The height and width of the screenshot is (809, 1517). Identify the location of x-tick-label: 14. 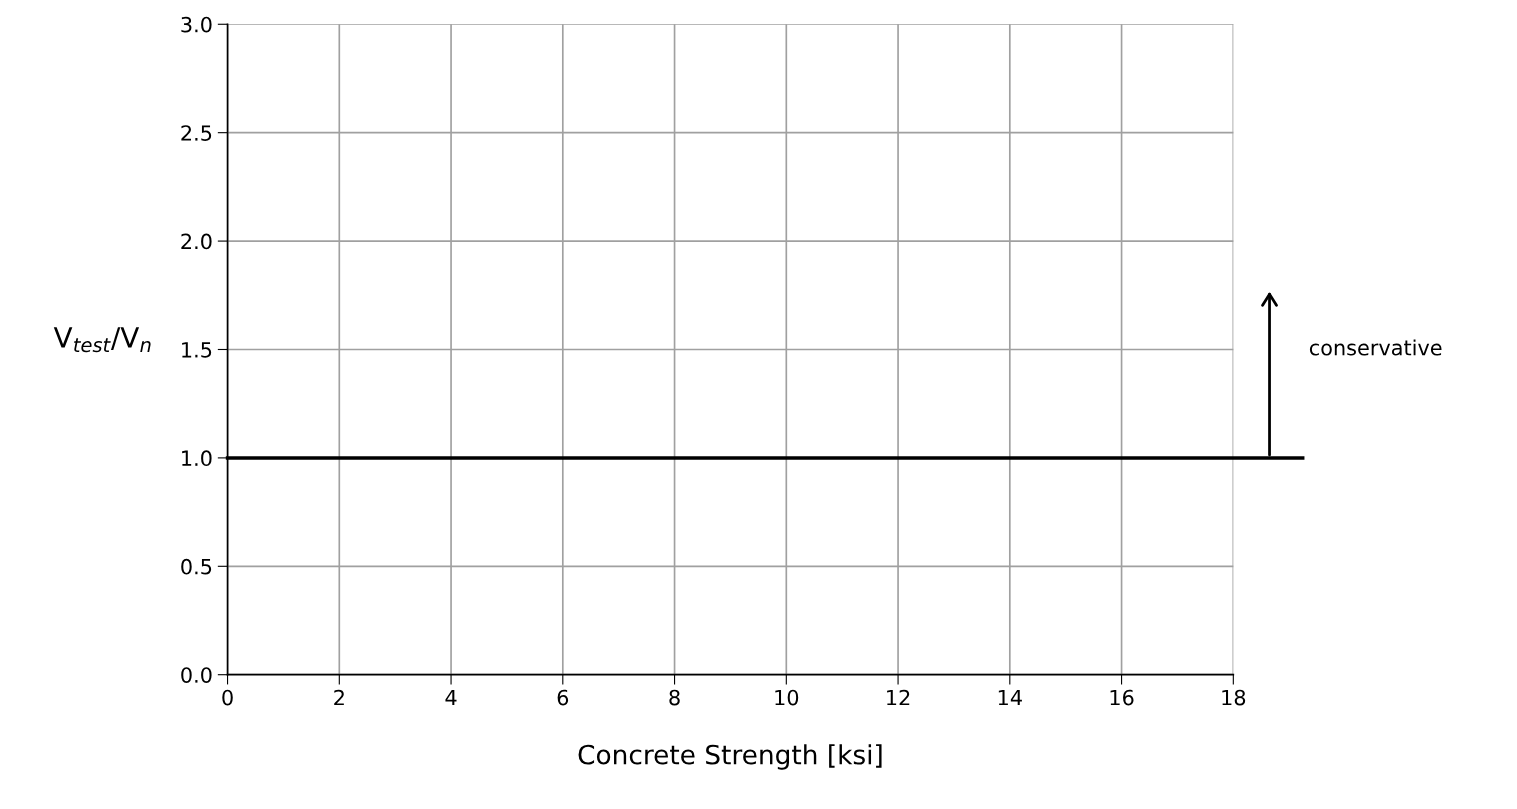
(1010, 697).